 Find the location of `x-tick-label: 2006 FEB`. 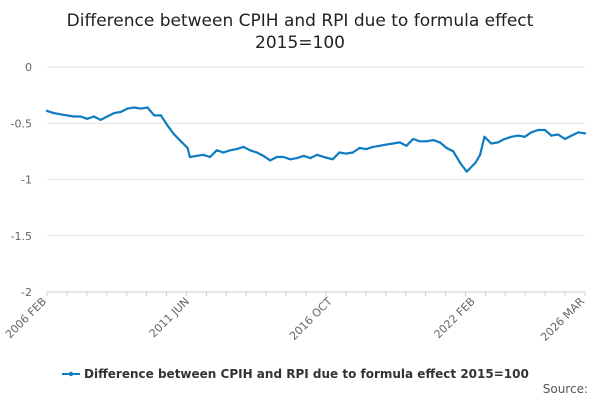

x-tick-label: 2006 FEB is located at coordinates (26, 318).